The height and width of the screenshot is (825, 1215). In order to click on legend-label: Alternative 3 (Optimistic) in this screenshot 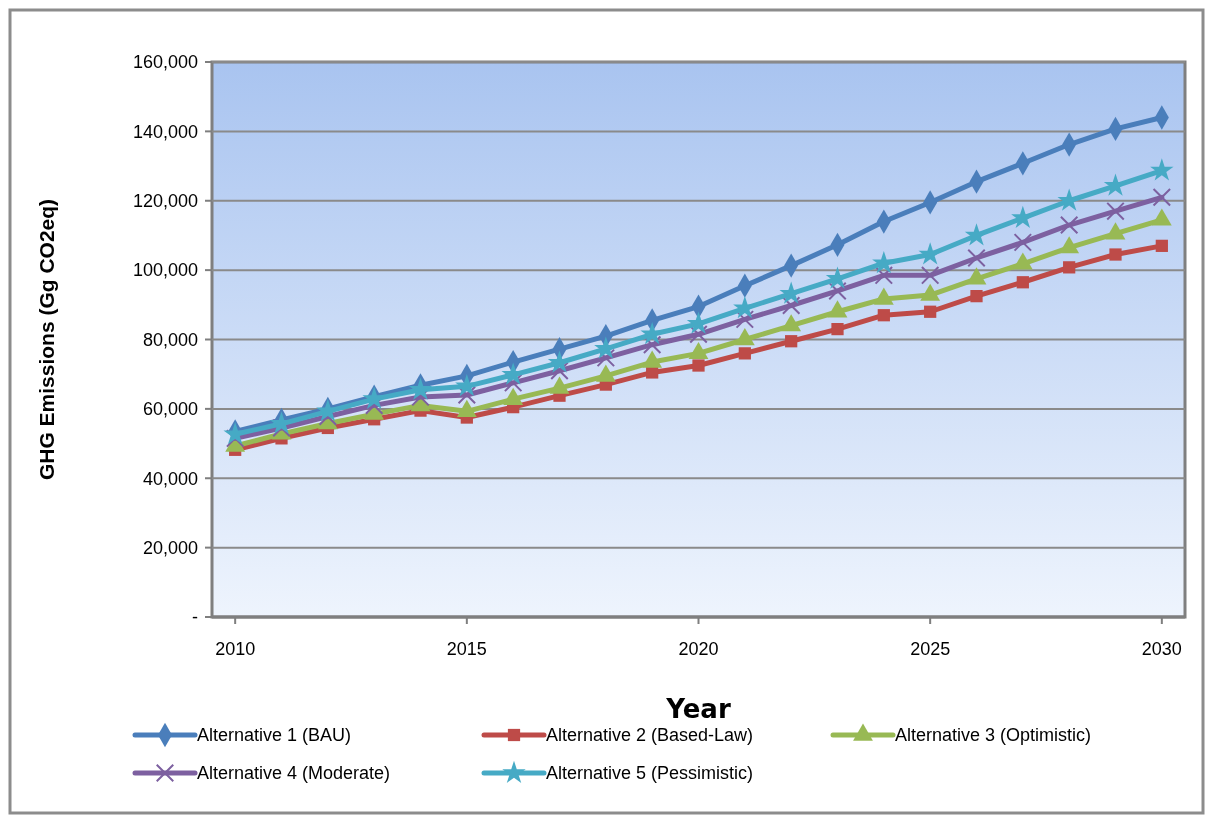, I will do `click(993, 735)`.